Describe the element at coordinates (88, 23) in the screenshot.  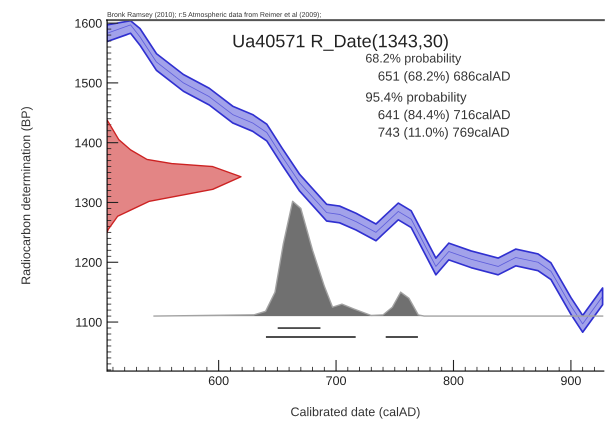
I see `y-tick-label: 1600` at that location.